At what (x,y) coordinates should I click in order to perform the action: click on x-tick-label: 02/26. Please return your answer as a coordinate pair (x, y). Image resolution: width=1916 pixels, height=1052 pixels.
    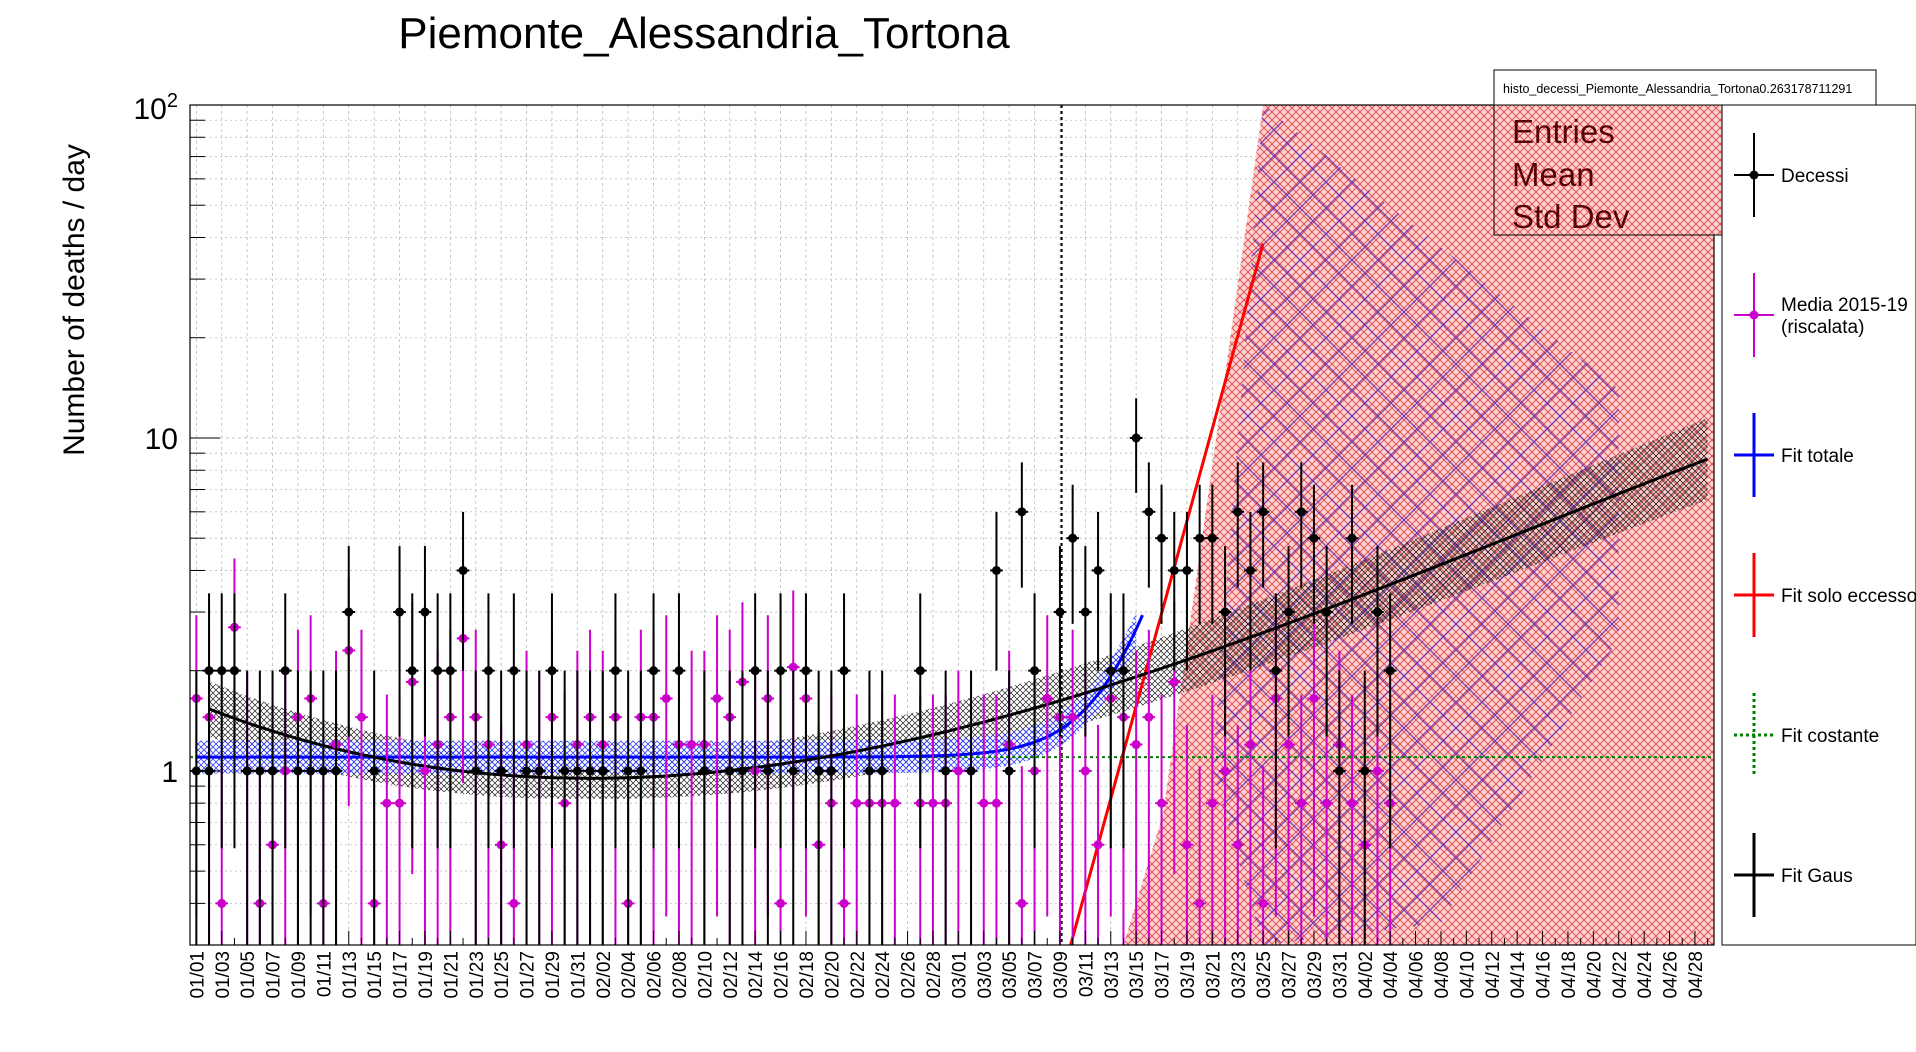
    Looking at the image, I should click on (909, 975).